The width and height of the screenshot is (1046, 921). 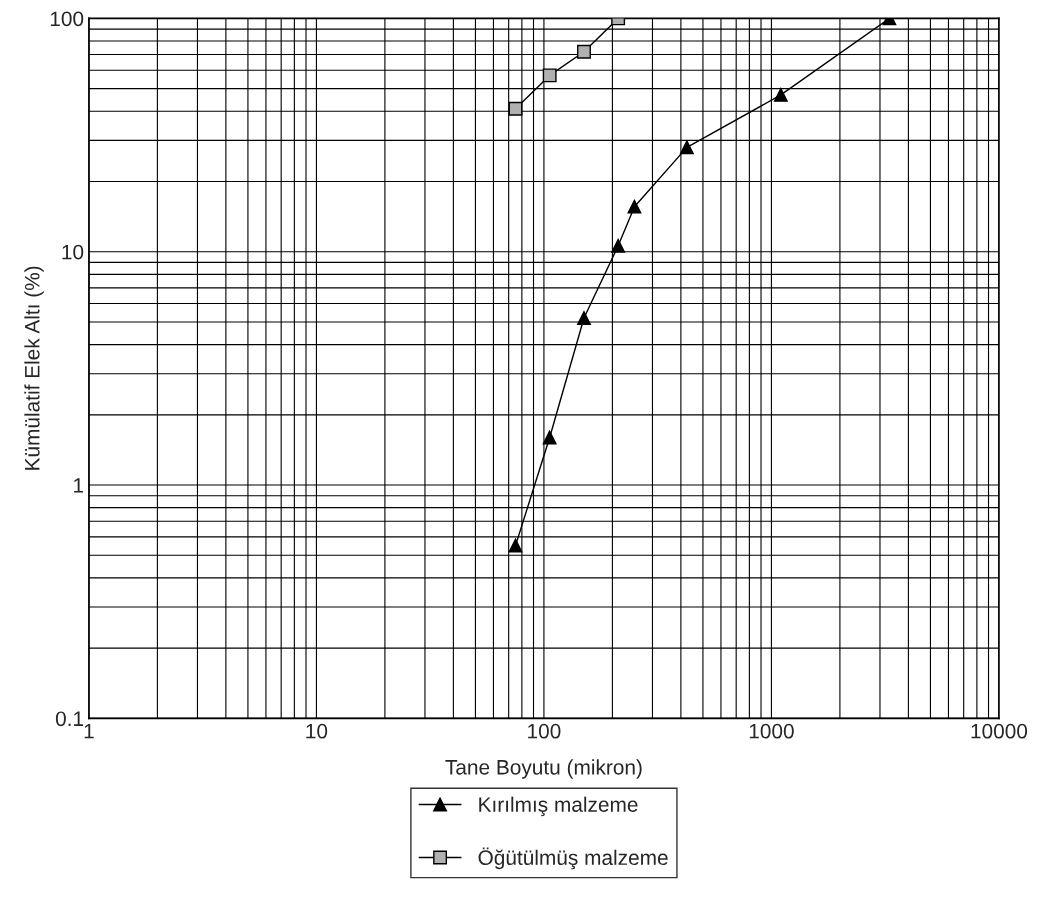 What do you see at coordinates (573, 858) in the screenshot?
I see `legend-label: Öğütülmüş malzeme` at bounding box center [573, 858].